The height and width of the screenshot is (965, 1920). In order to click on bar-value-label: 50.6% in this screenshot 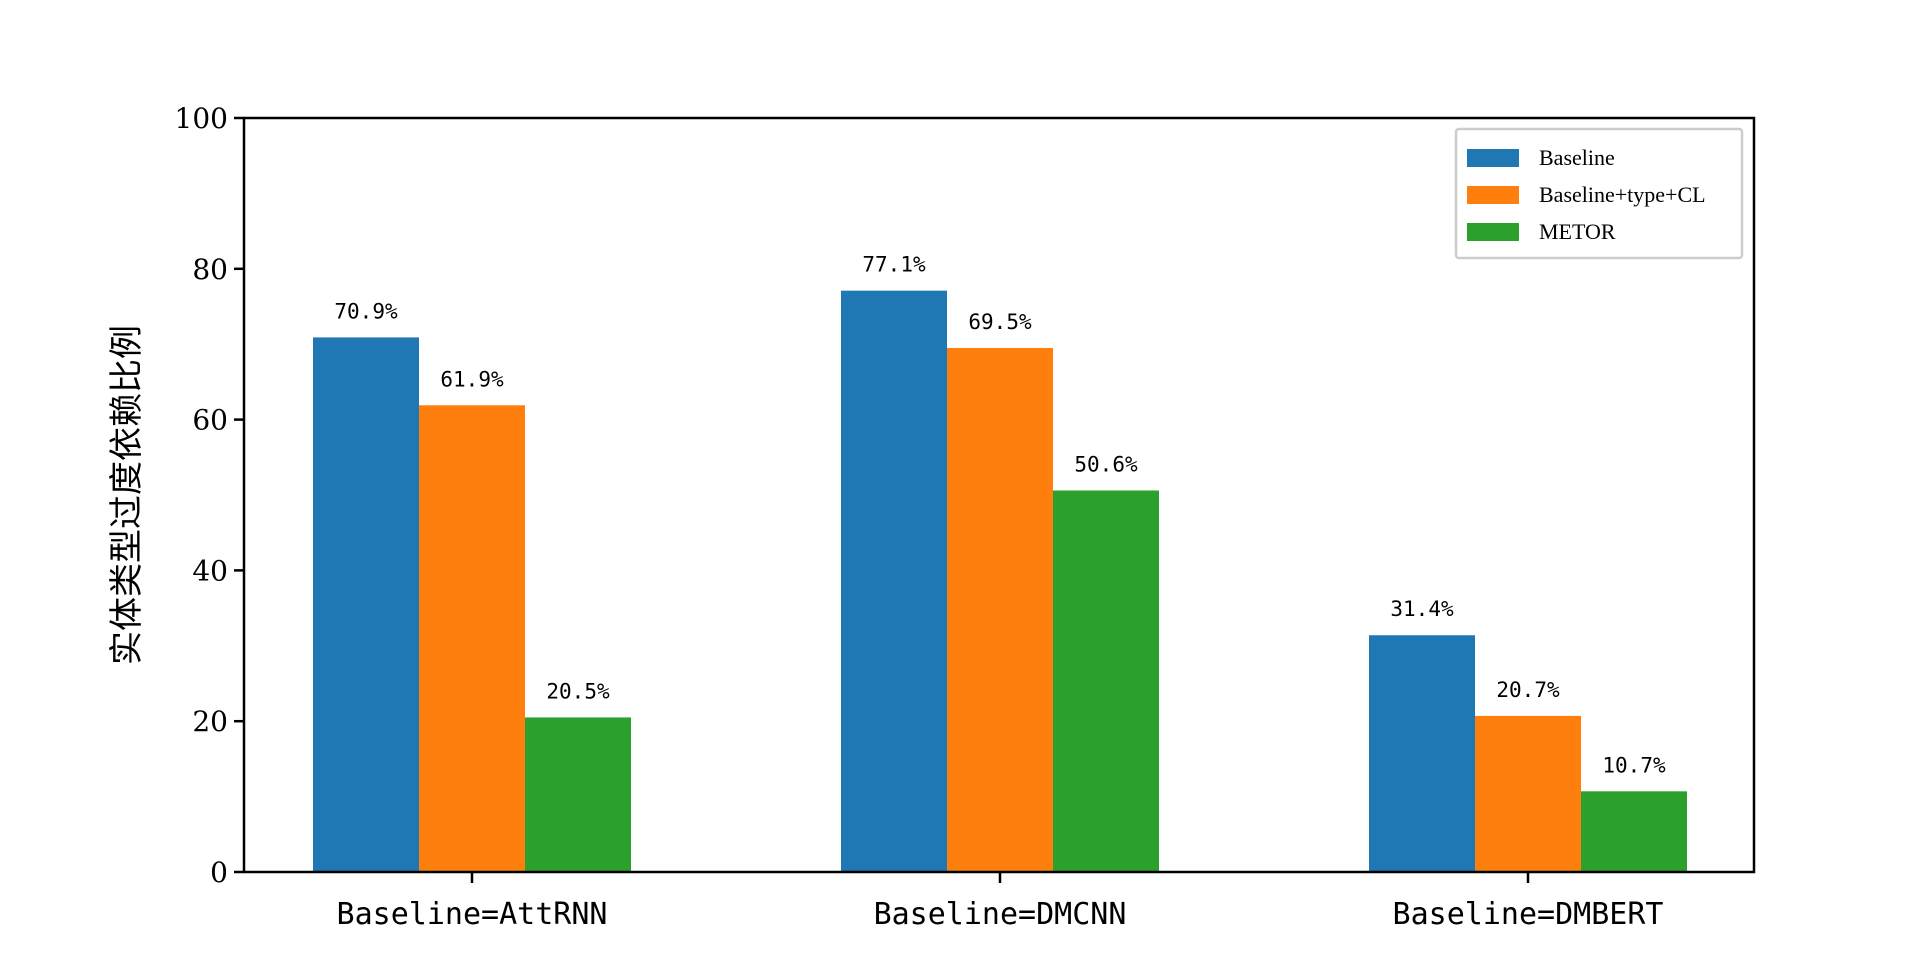, I will do `click(1106, 464)`.